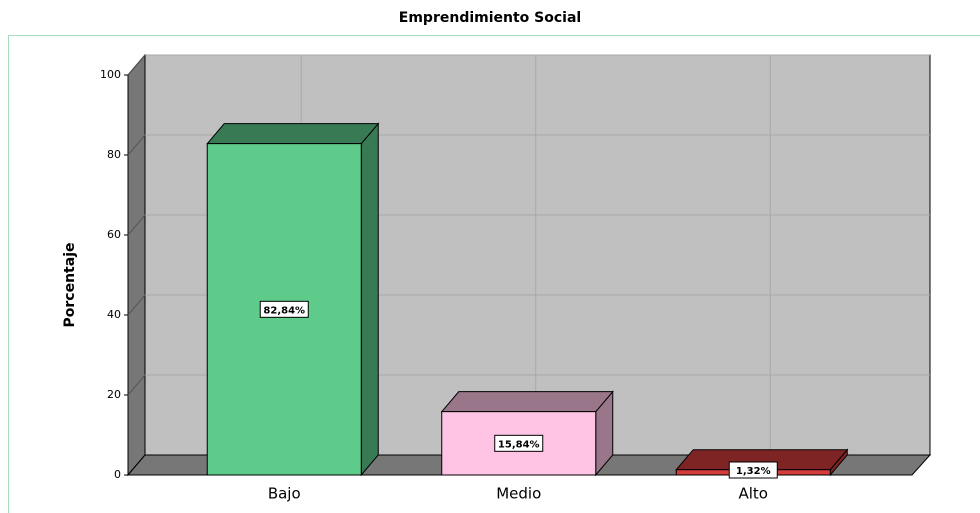 This screenshot has height=513, width=980. What do you see at coordinates (114, 314) in the screenshot?
I see `y-tick-label: 40` at bounding box center [114, 314].